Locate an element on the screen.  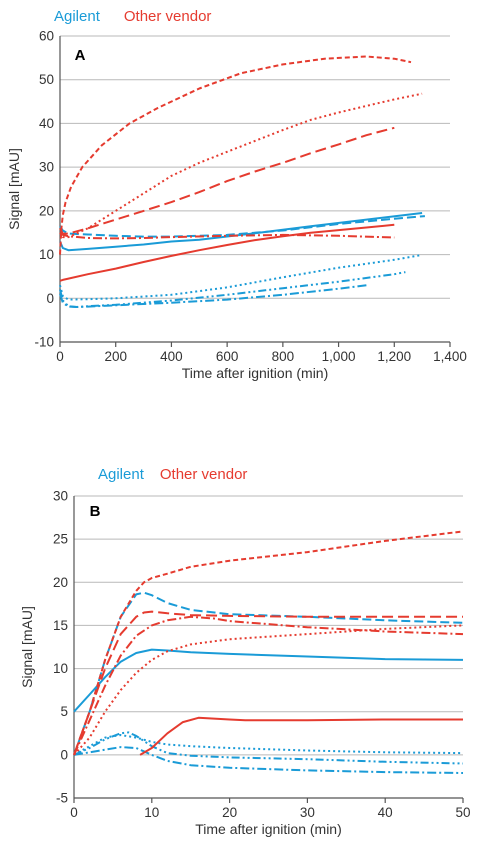
chart-a-series-other-vendor-dash-dot is located at coordinates (227, 235).